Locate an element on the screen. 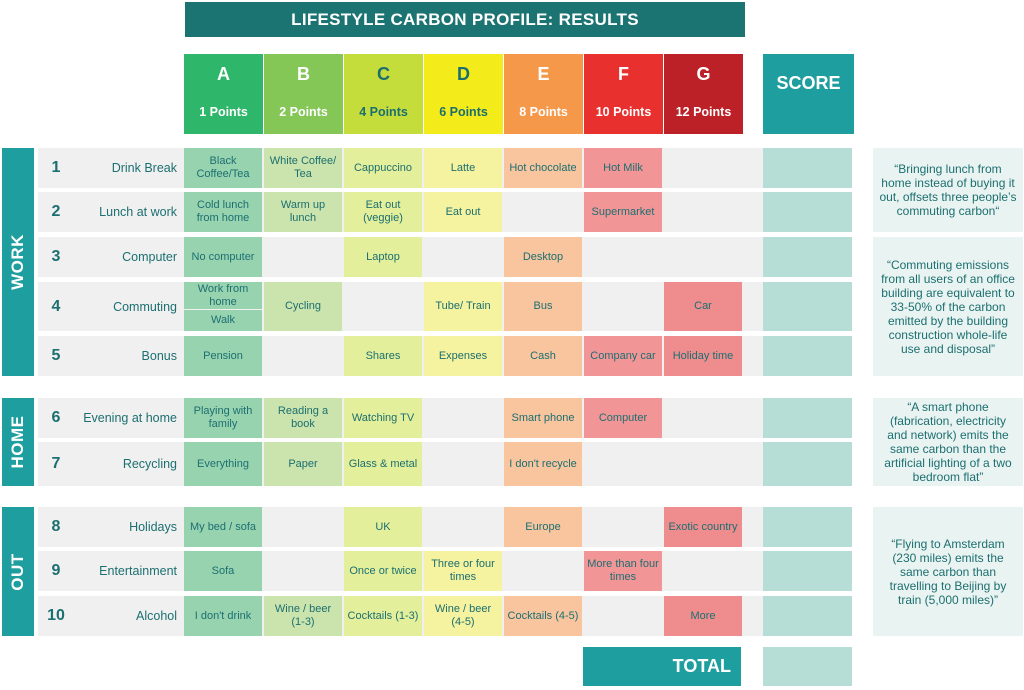  row-category-label: Drink Break is located at coordinates (144, 168).